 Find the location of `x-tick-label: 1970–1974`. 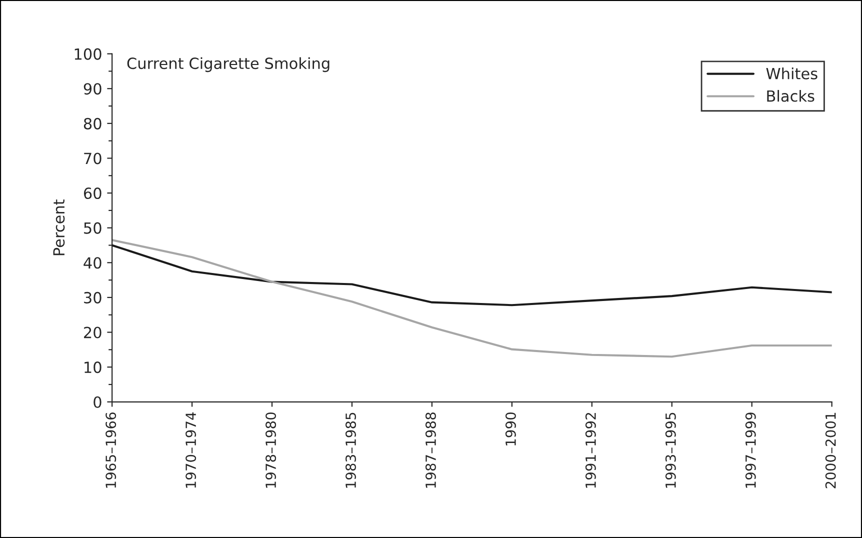

x-tick-label: 1970–1974 is located at coordinates (191, 450).